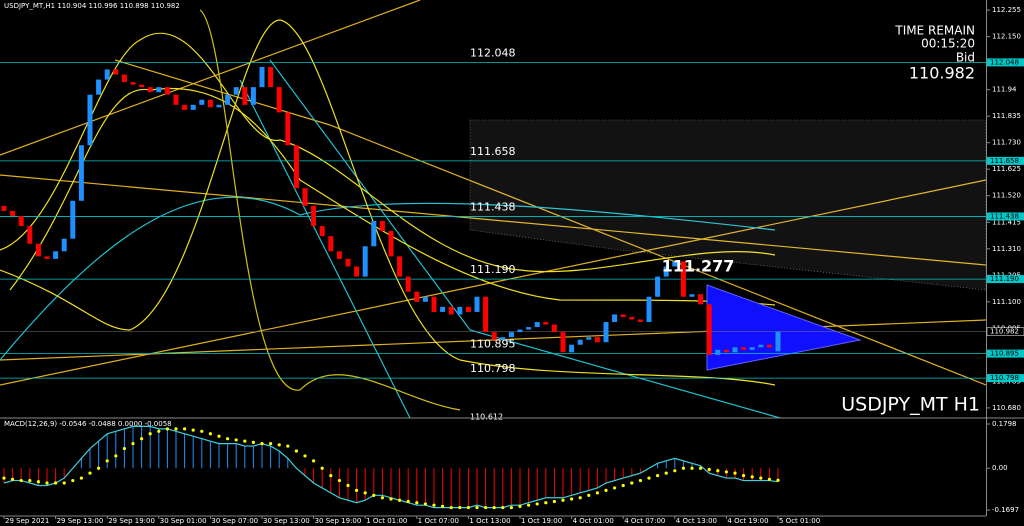 Image resolution: width=1024 pixels, height=526 pixels. Describe the element at coordinates (80, 521) in the screenshot. I see `x-tick-label: 29 Sep 13:00` at that location.